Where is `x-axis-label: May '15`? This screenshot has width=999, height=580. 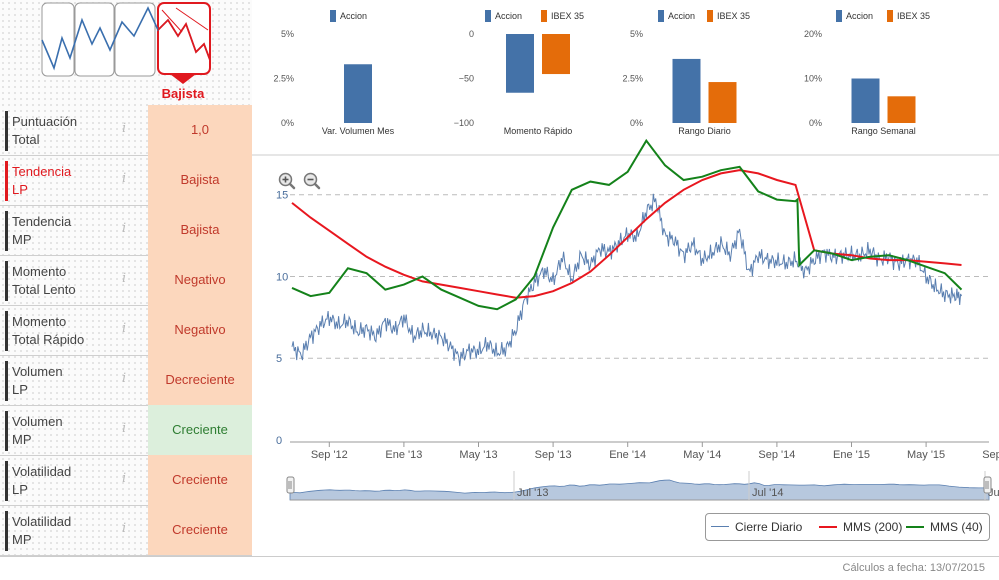 x-axis-label: May '15 is located at coordinates (926, 455).